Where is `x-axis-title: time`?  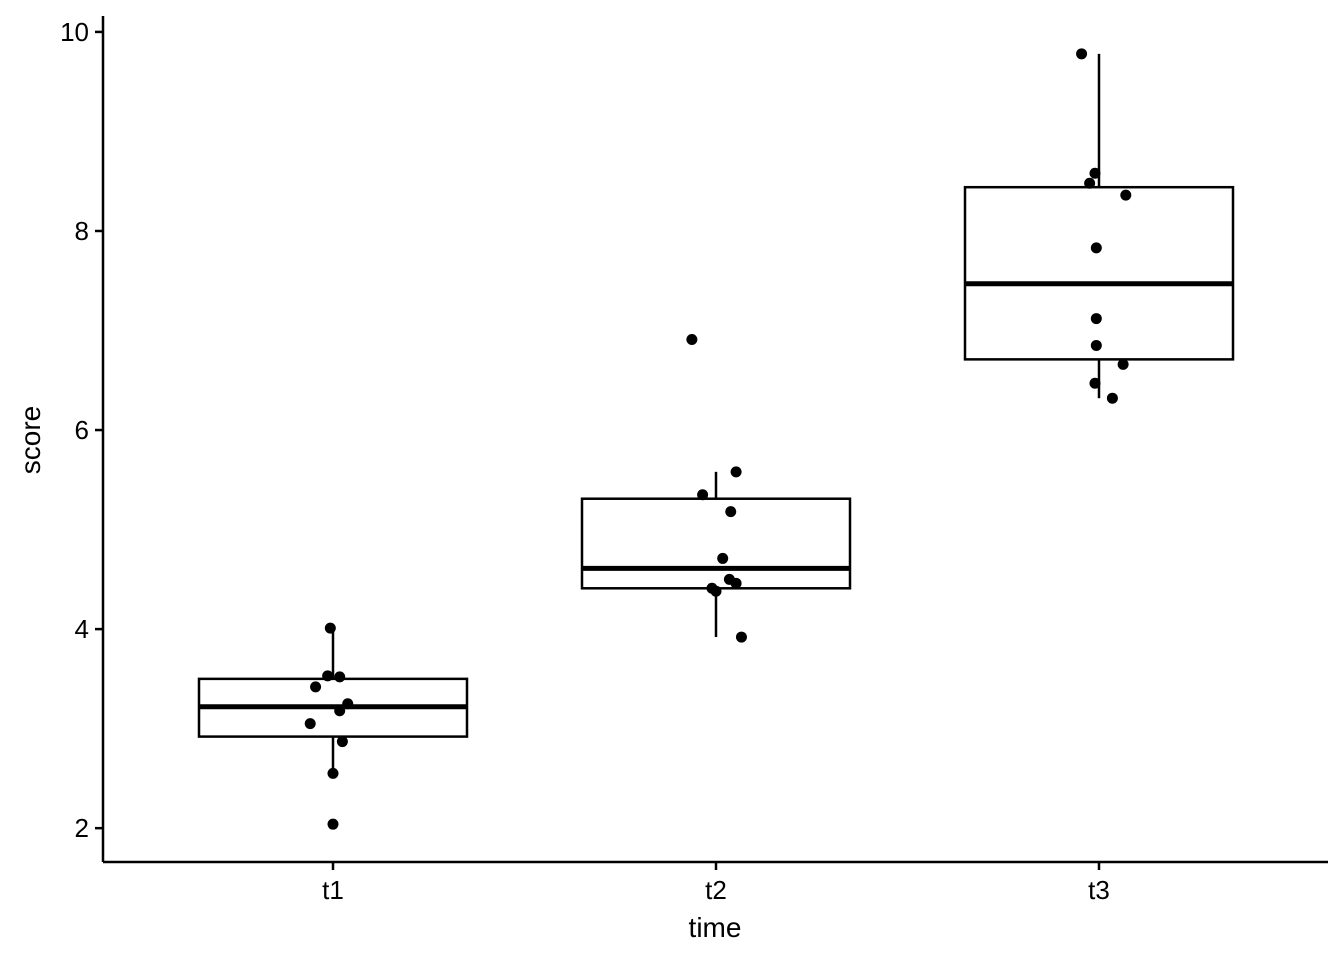
x-axis-title: time is located at coordinates (715, 927).